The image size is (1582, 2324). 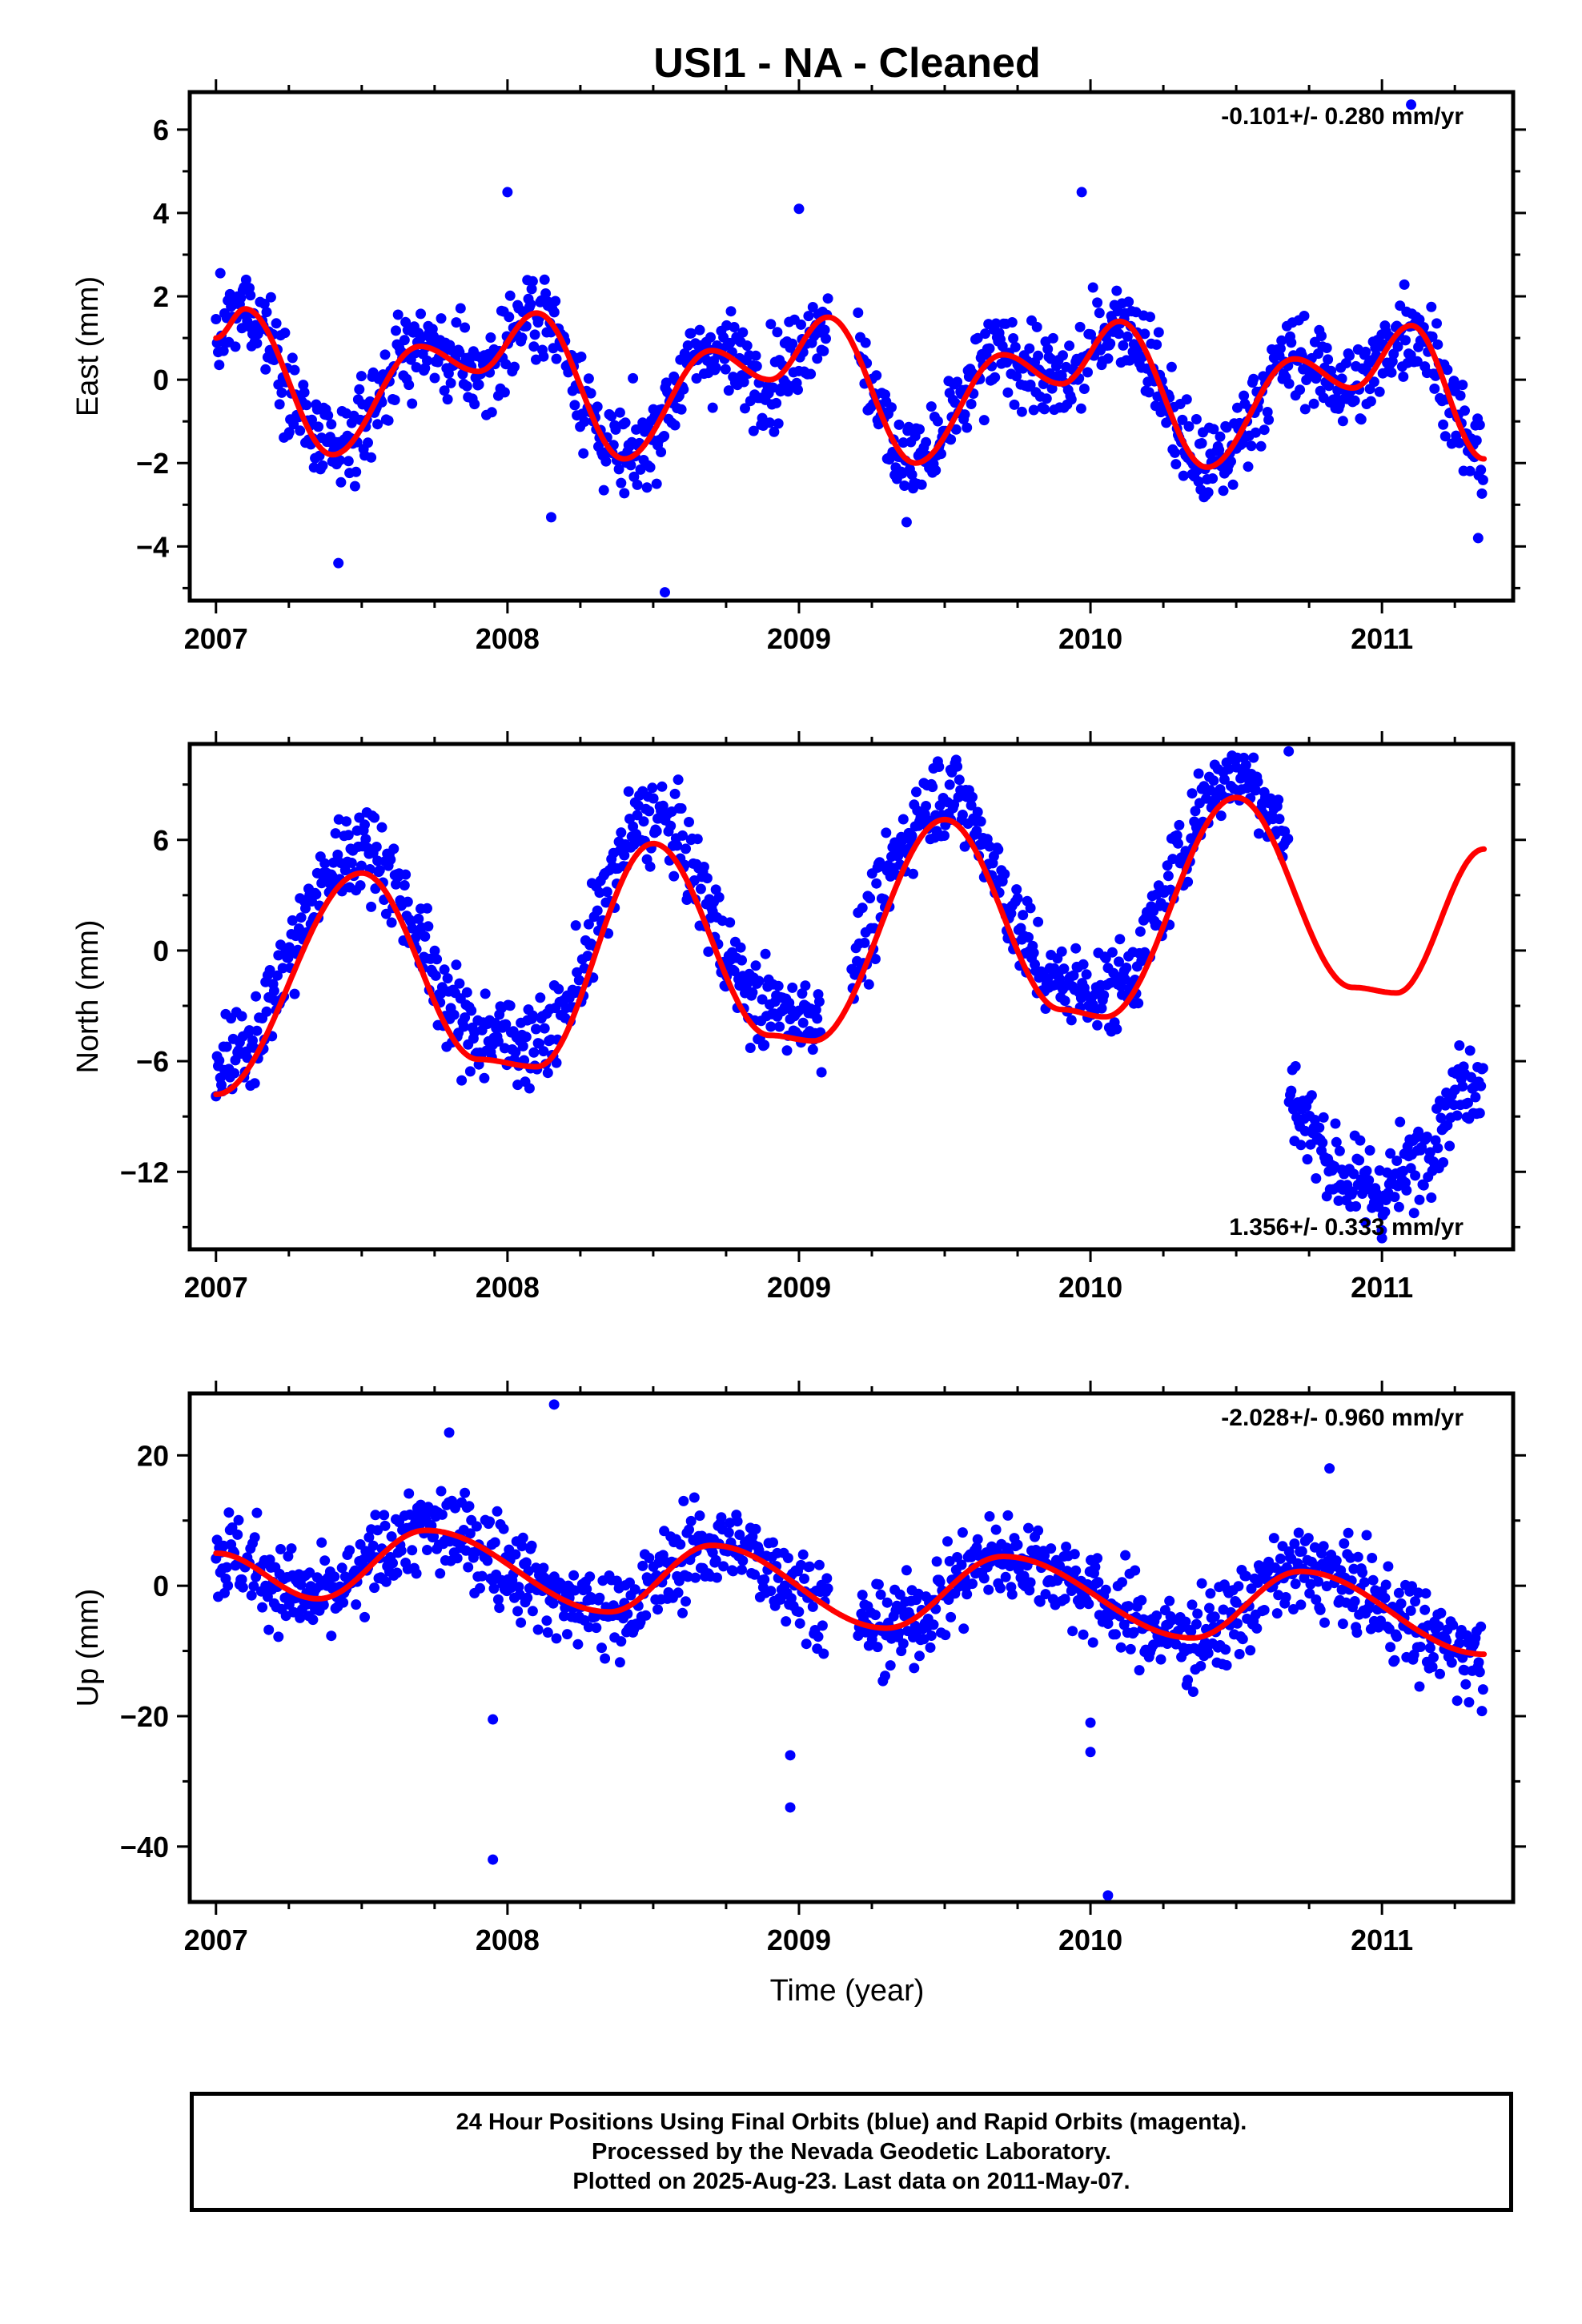 I want to click on daily-point-outlier, so click(x=799, y=209).